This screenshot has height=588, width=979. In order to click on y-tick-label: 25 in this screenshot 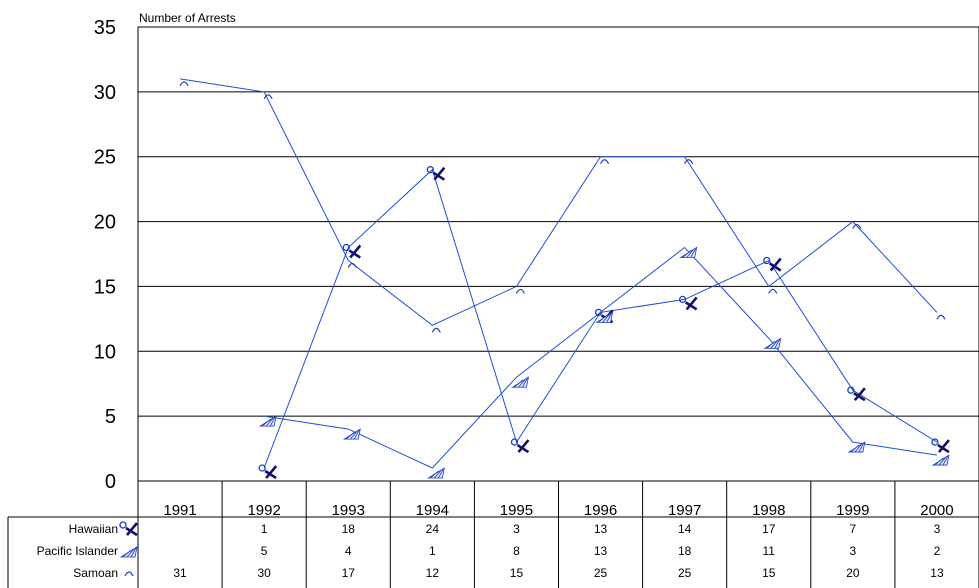, I will do `click(105, 158)`.